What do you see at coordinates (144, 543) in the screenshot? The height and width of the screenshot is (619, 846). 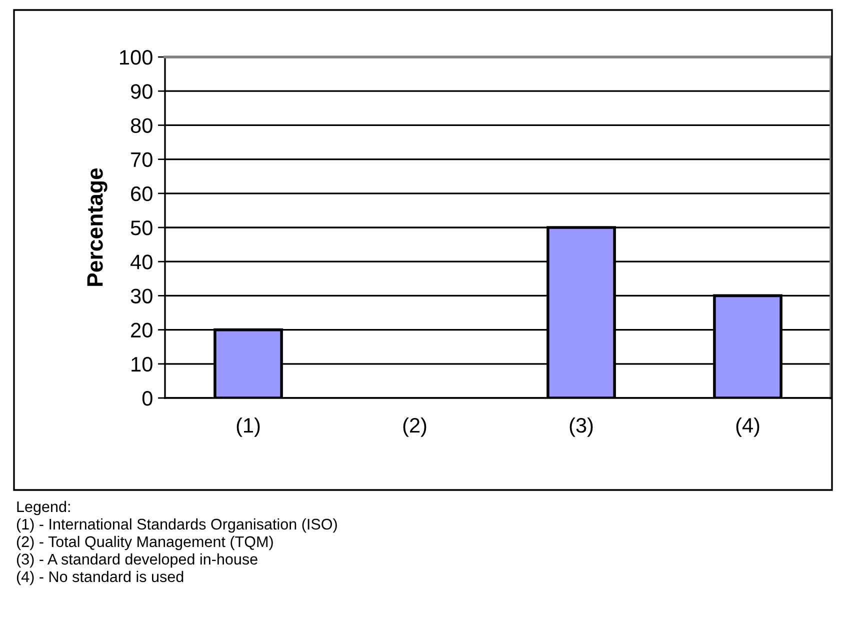 I see `text: (2) - Total Quality Management (TQM)` at bounding box center [144, 543].